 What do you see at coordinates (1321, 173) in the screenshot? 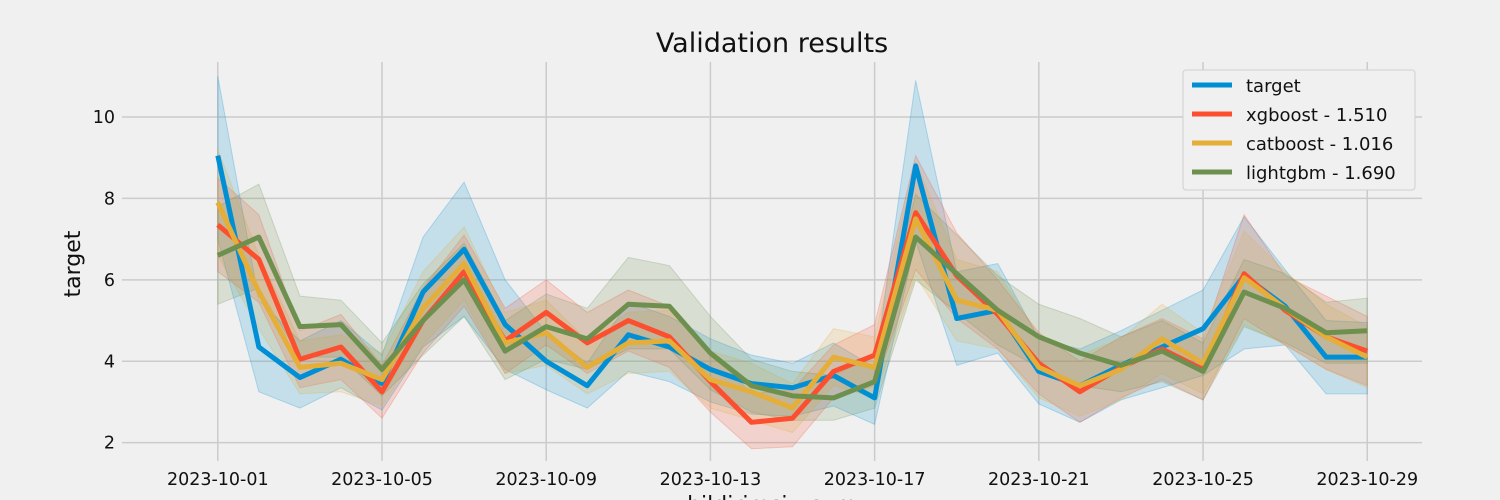
I see `legend-label-lightgbm: lightgbm - 1.690` at bounding box center [1321, 173].